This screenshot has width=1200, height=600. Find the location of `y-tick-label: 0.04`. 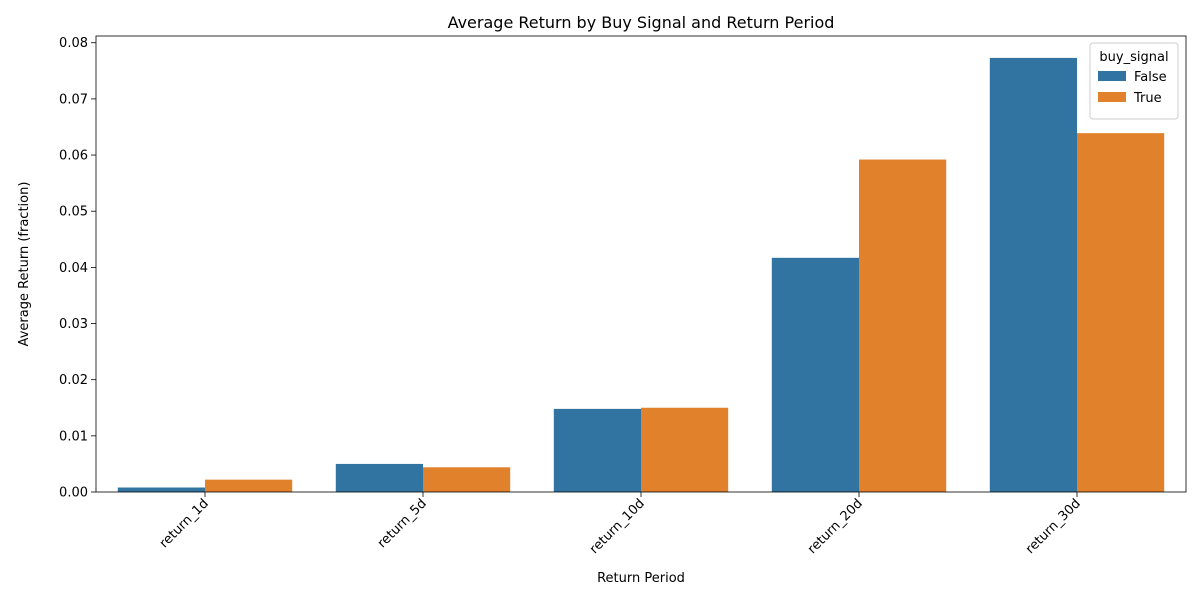

y-tick-label: 0.04 is located at coordinates (73, 268).